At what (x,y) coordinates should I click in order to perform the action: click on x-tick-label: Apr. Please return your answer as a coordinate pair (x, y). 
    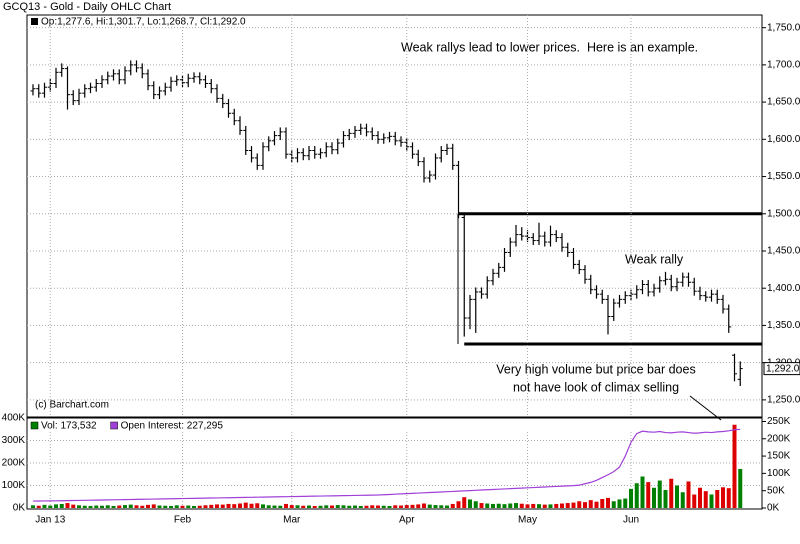
    Looking at the image, I should click on (407, 520).